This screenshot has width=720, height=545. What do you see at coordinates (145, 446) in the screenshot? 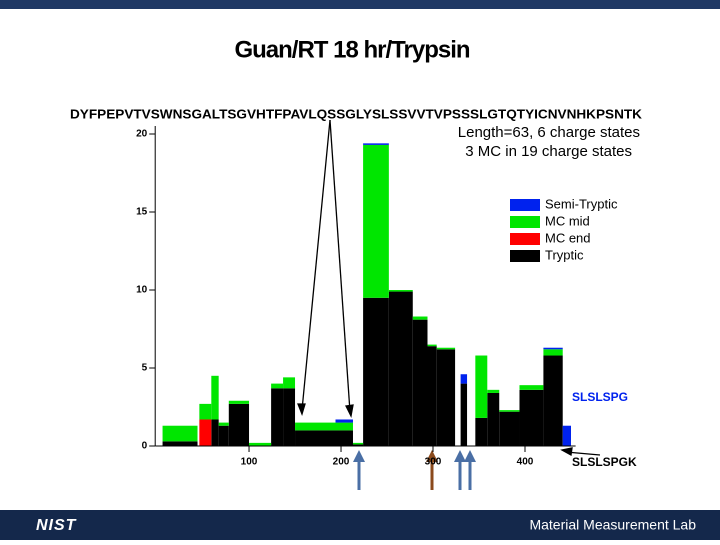
I see `y-tick-label: 0` at bounding box center [145, 446].